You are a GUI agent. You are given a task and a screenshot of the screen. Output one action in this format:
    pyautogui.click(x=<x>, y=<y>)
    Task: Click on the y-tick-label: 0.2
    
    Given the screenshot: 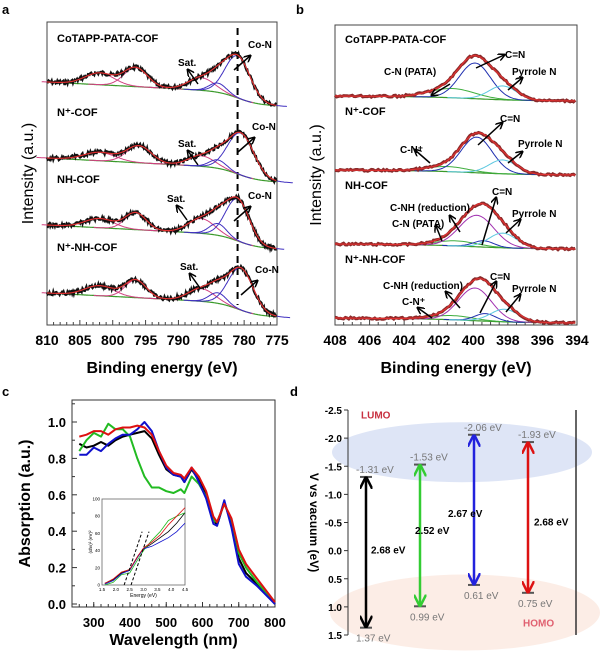 What is the action you would take?
    pyautogui.click(x=57, y=568)
    